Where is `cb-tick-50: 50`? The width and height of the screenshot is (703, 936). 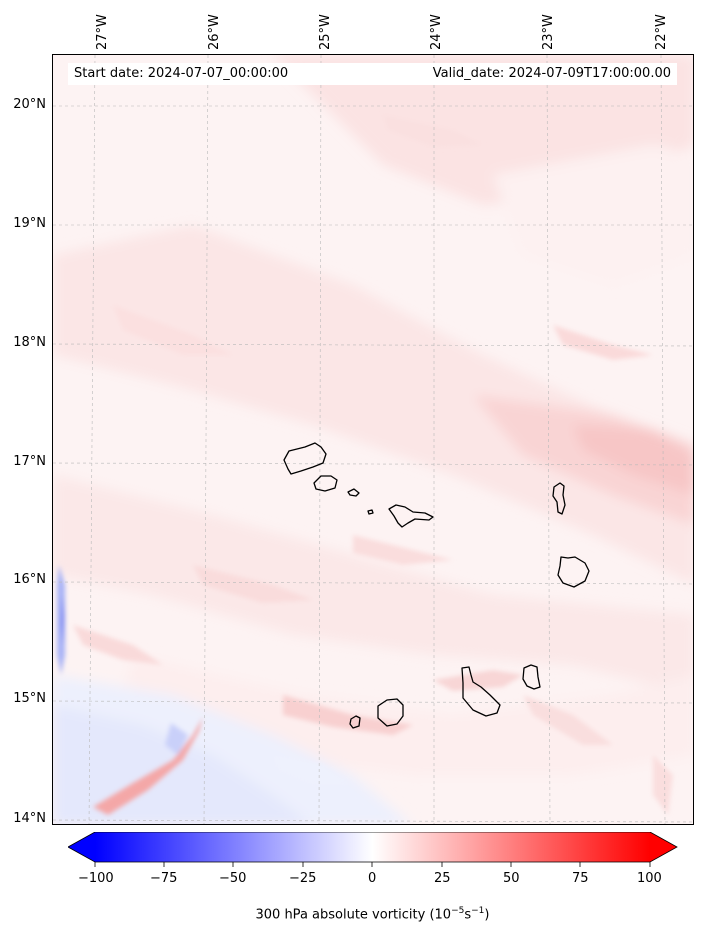 cb-tick-50: 50 is located at coordinates (511, 878).